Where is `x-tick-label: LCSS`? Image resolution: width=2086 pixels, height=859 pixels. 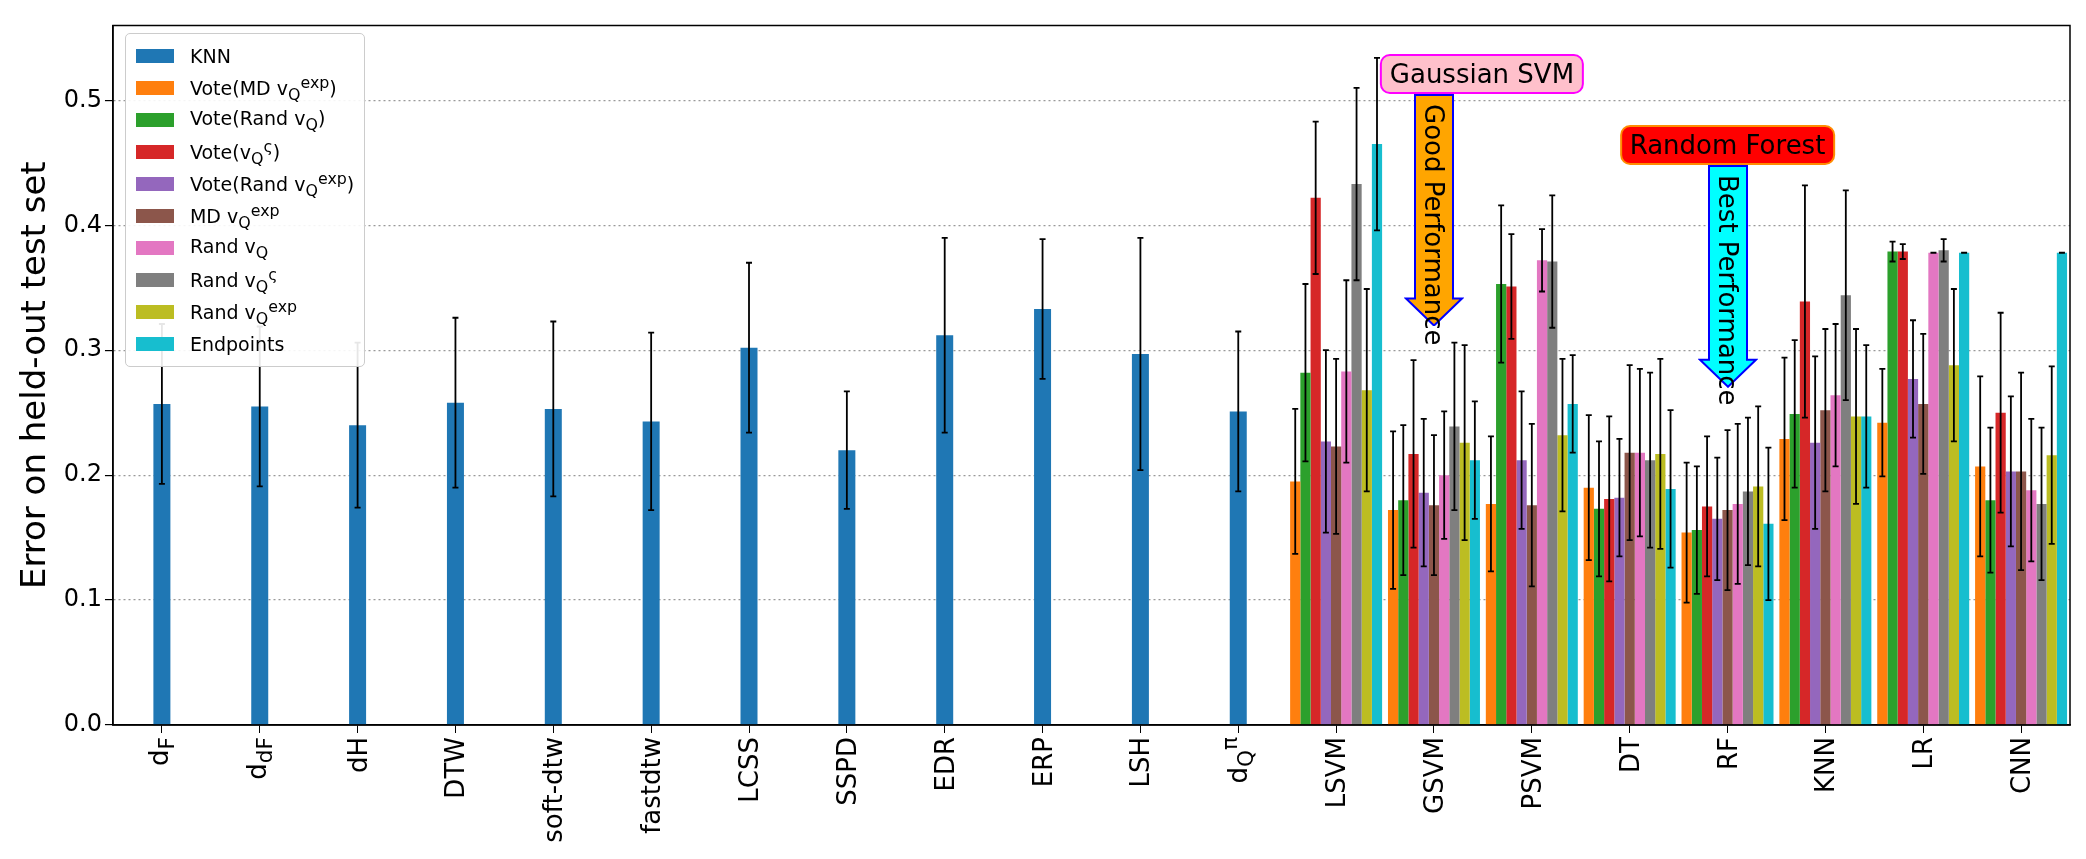 x-tick-label: LCSS is located at coordinates (748, 770).